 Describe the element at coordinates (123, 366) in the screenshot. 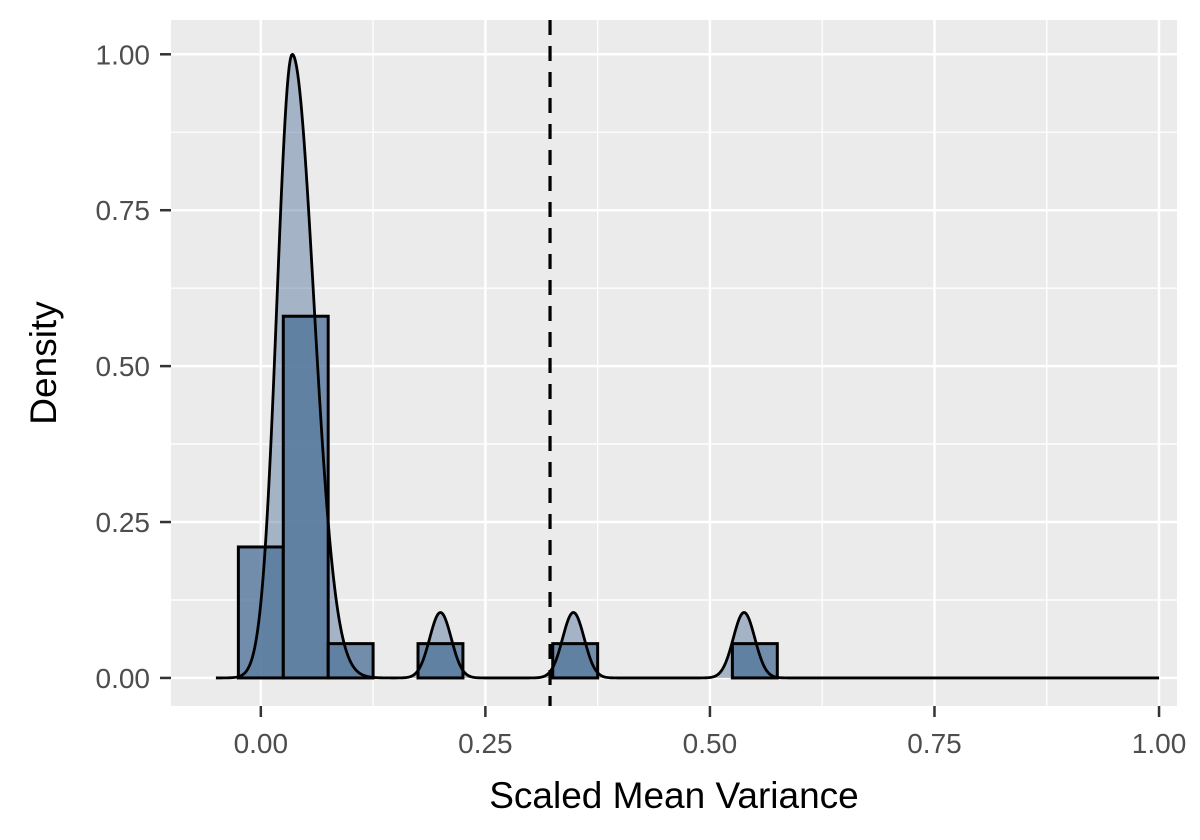

I see `y-tick-label: 0.50` at that location.